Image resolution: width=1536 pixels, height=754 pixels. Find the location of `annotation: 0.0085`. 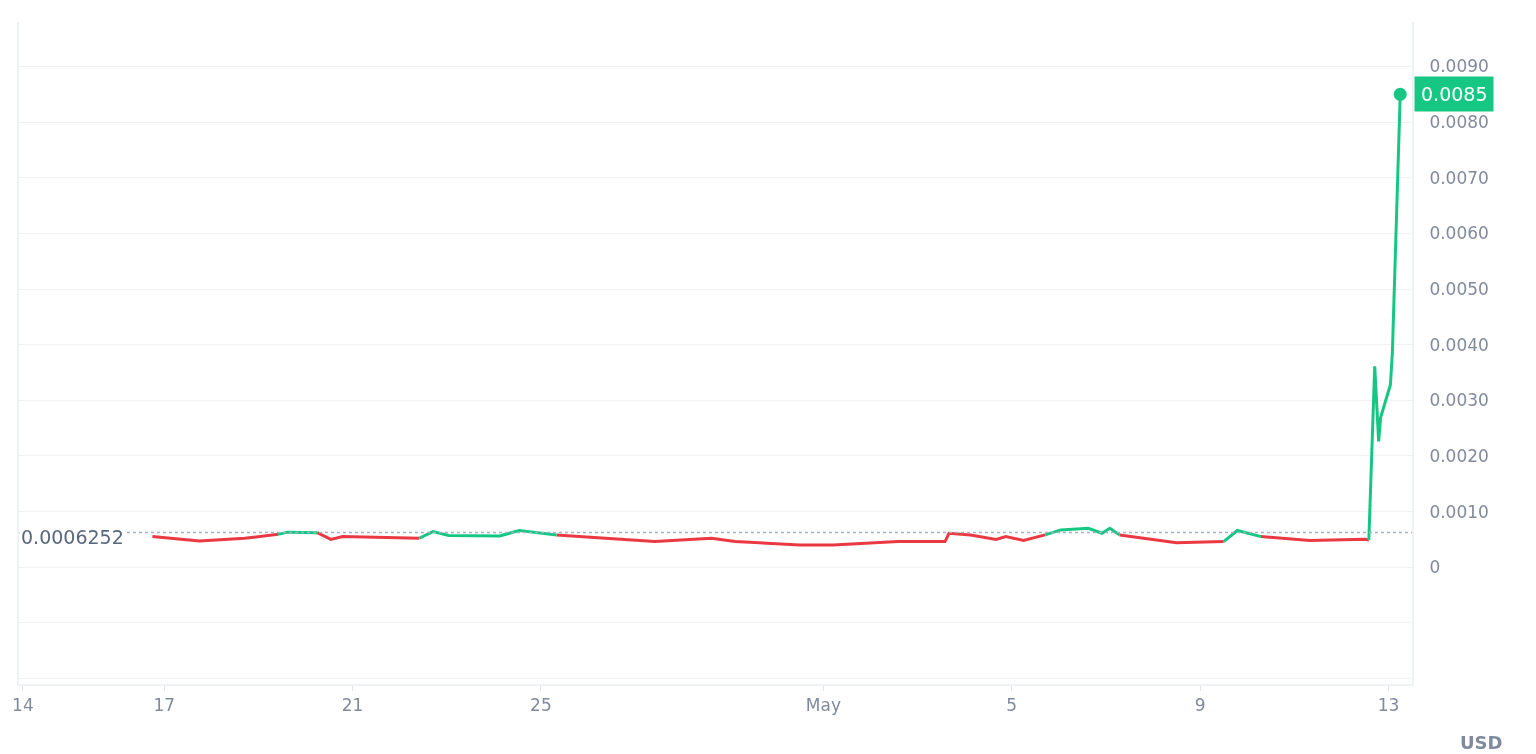

annotation: 0.0085 is located at coordinates (1454, 94).